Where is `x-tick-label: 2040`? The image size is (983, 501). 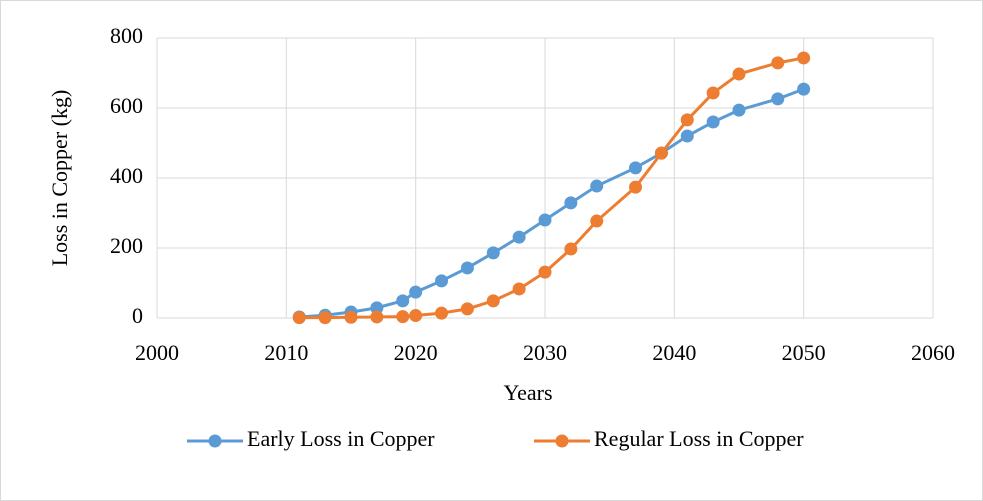
x-tick-label: 2040 is located at coordinates (674, 352).